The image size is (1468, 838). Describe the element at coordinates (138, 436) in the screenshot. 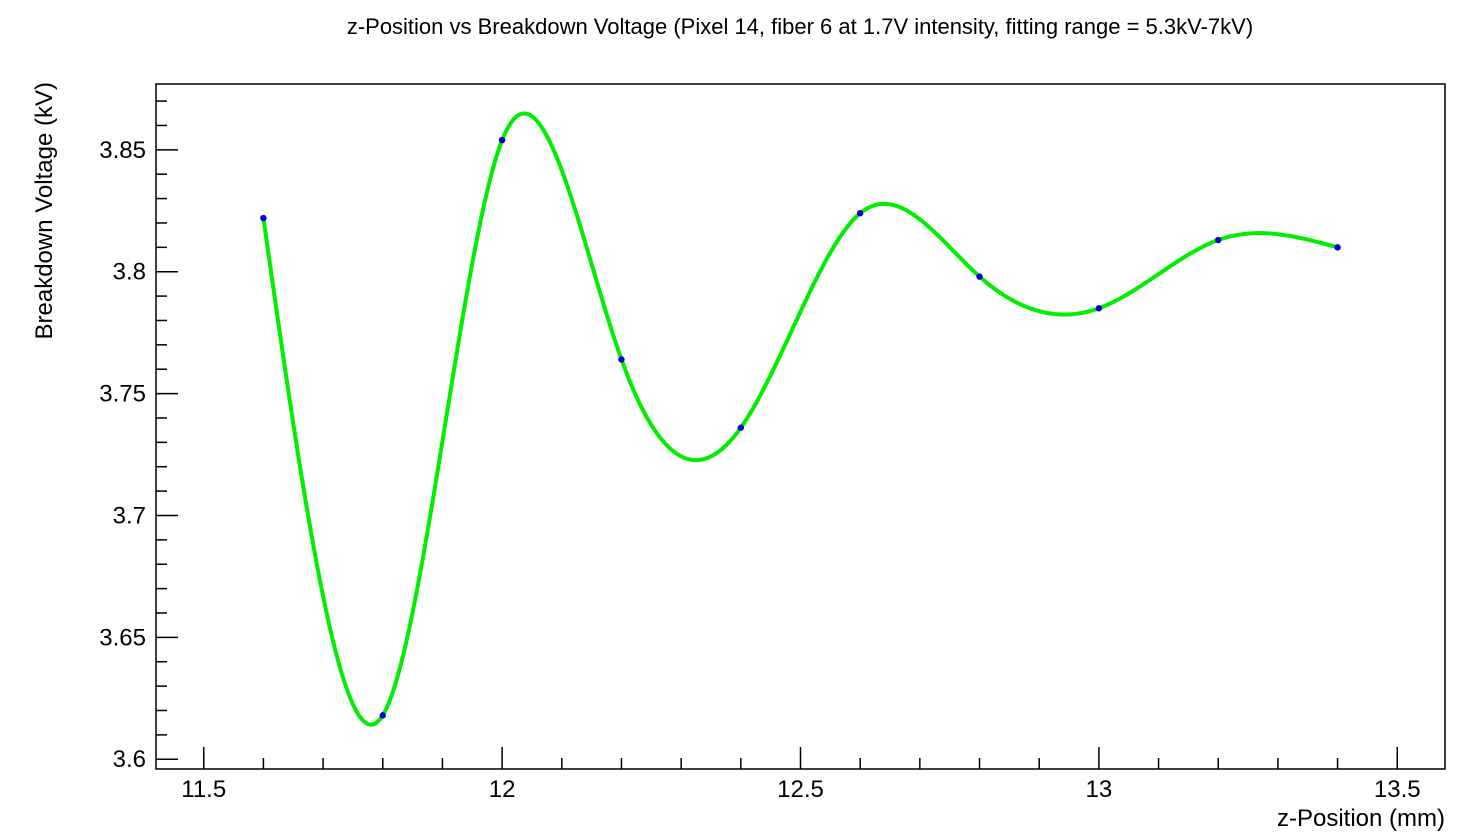

I see `y-axis: 3.6 3.65 3.7 3.75 3.8 3.85` at that location.